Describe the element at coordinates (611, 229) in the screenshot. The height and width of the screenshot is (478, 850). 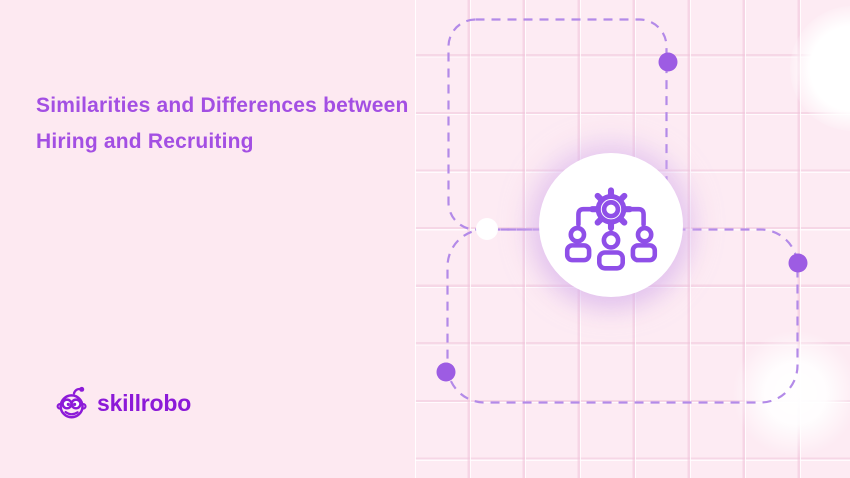
I see `team-management-gear-icon` at that location.